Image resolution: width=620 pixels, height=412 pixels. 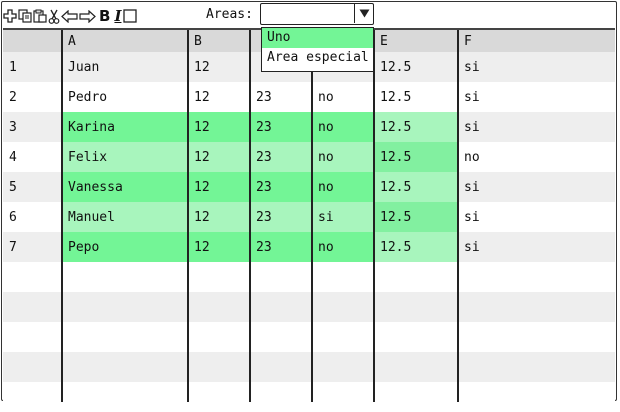 I want to click on table-row: 5 Vanessa 12 23 no 12.5 si, so click(x=309, y=187).